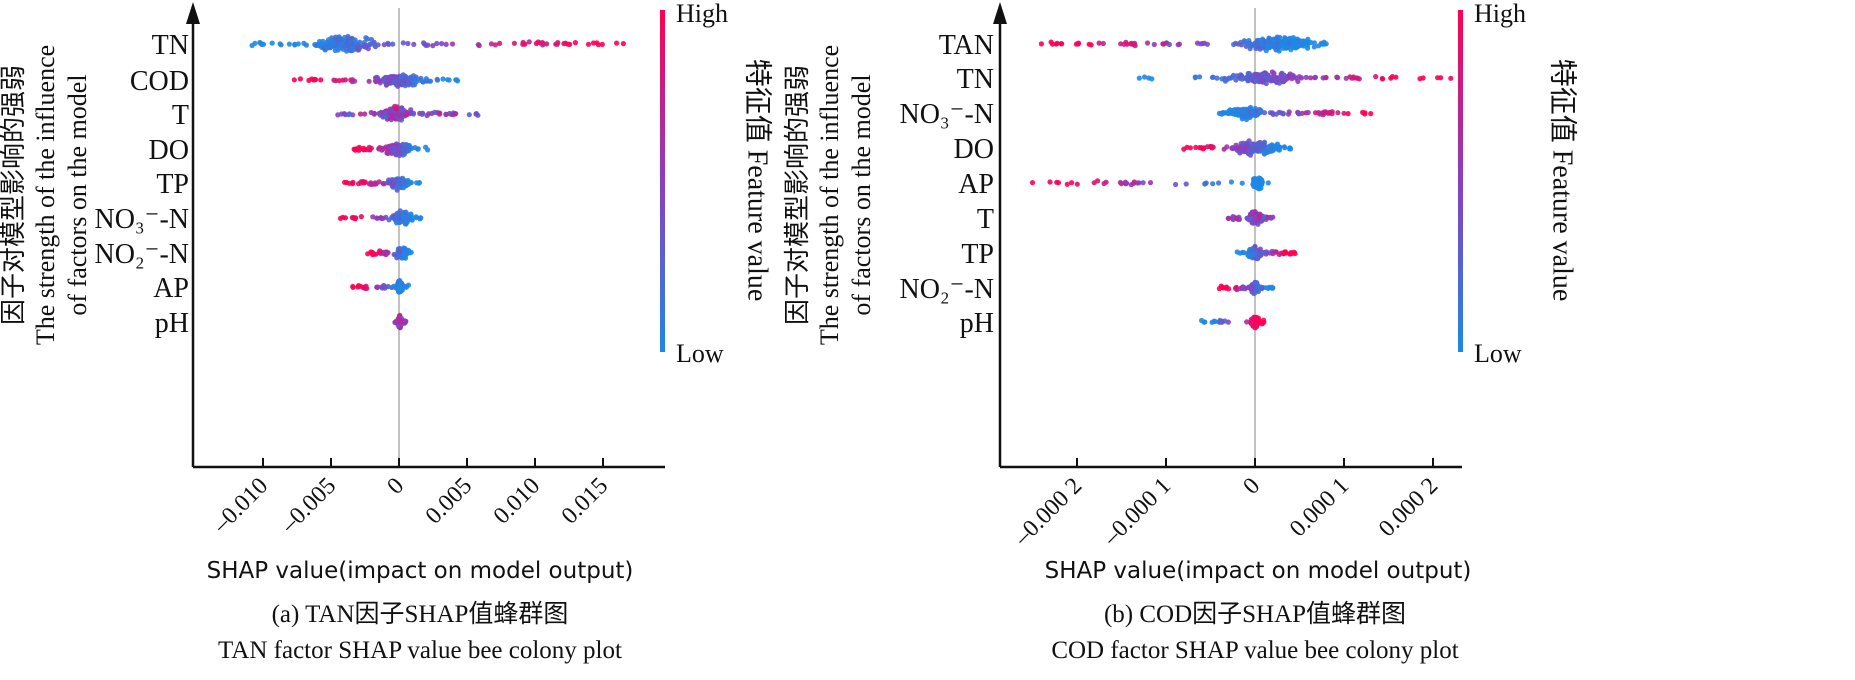  What do you see at coordinates (946, 114) in the screenshot?
I see `feature-label: NO₃⁻-N` at bounding box center [946, 114].